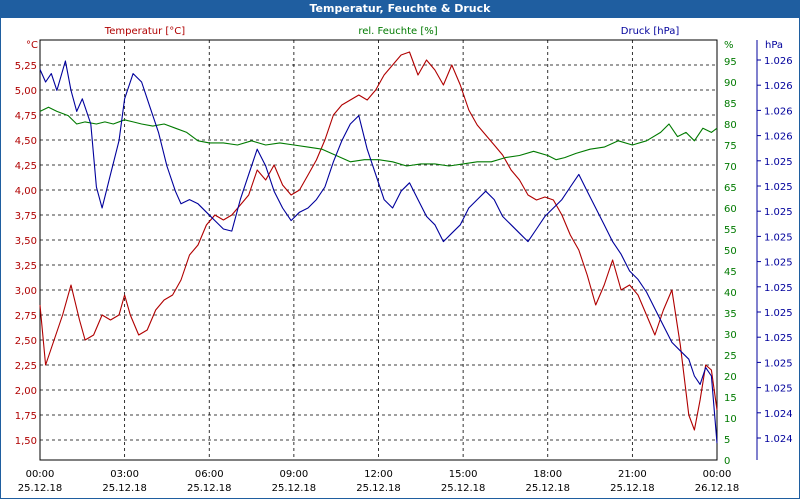  What do you see at coordinates (650, 31) in the screenshot?
I see `legend-pressure: Druck [hPa]` at bounding box center [650, 31].